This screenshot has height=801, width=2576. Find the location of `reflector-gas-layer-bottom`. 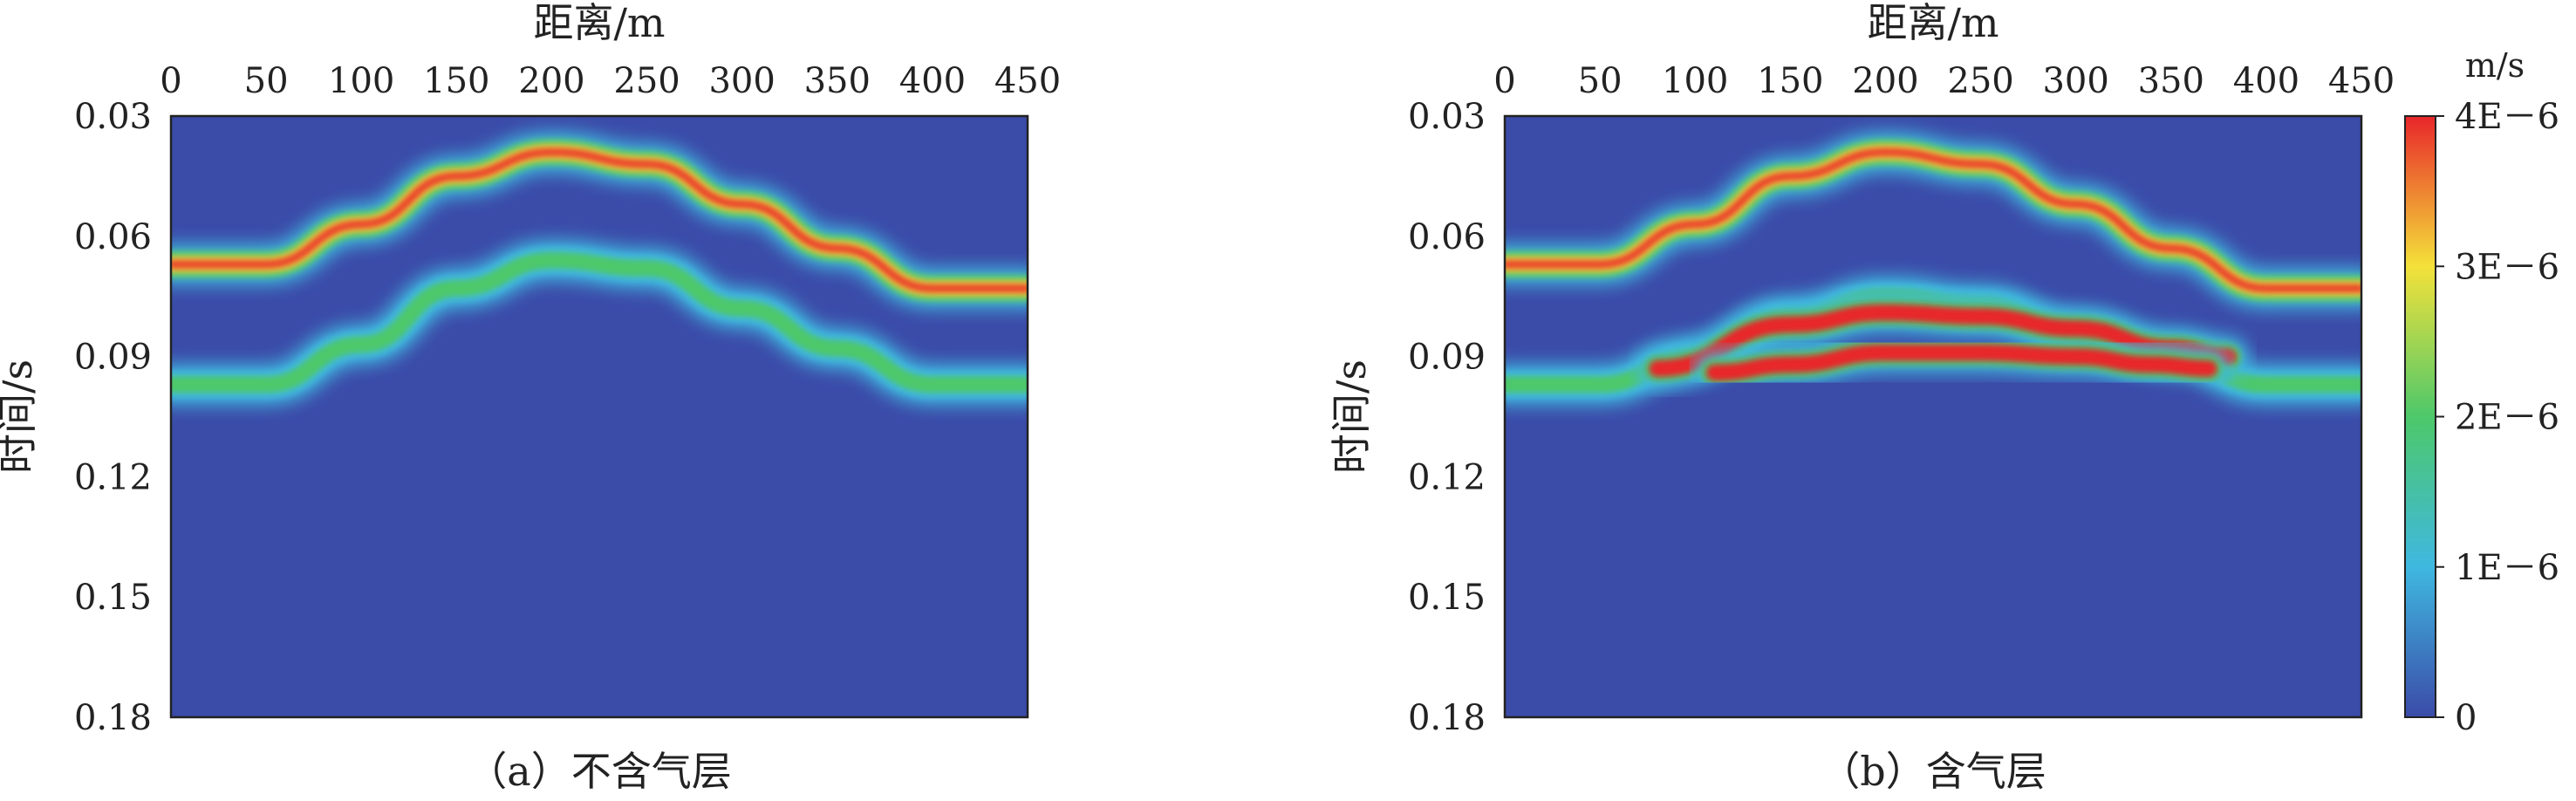

reflector-gas-layer-bottom is located at coordinates (1962, 362).